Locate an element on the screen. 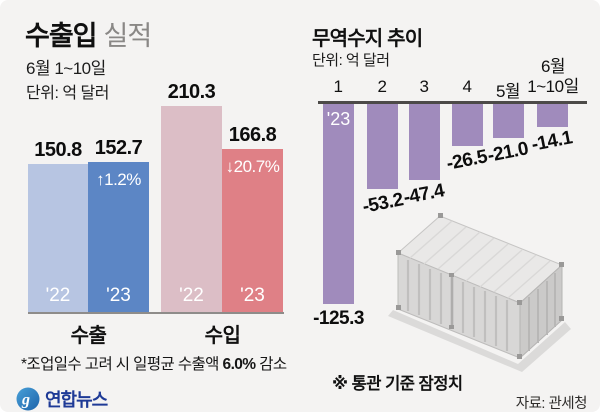 This screenshot has height=412, width=600. export-bar-curr-value: 152.7 is located at coordinates (118, 148).